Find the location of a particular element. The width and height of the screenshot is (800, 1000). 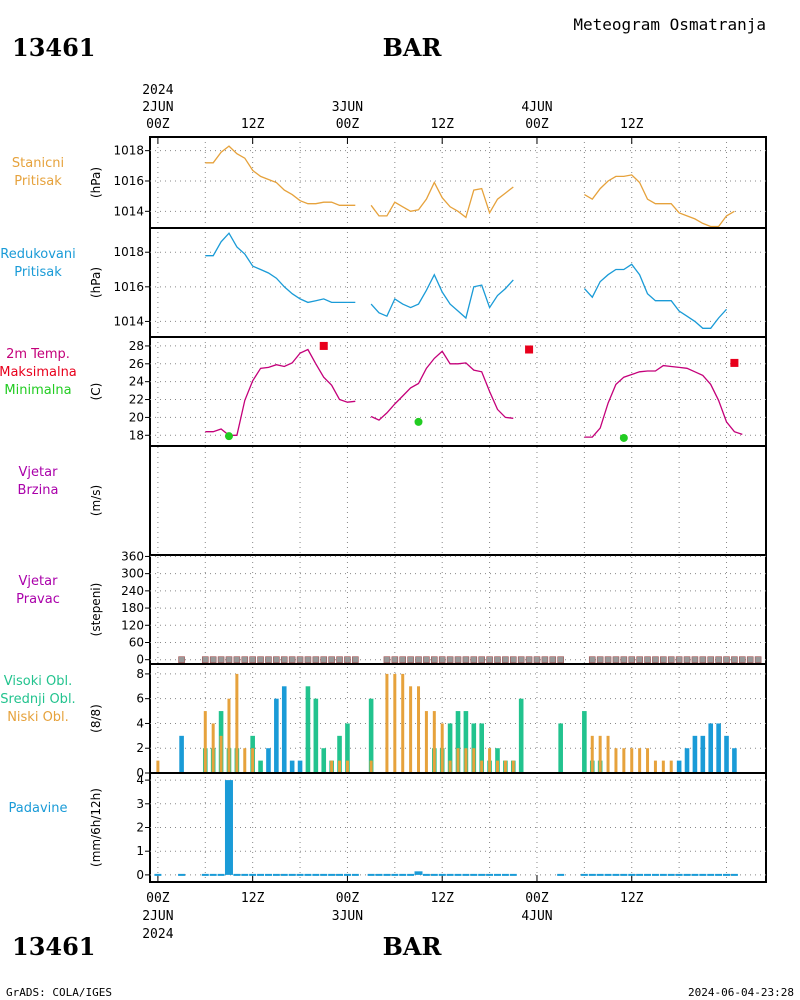

tmax-marker is located at coordinates (323, 345).